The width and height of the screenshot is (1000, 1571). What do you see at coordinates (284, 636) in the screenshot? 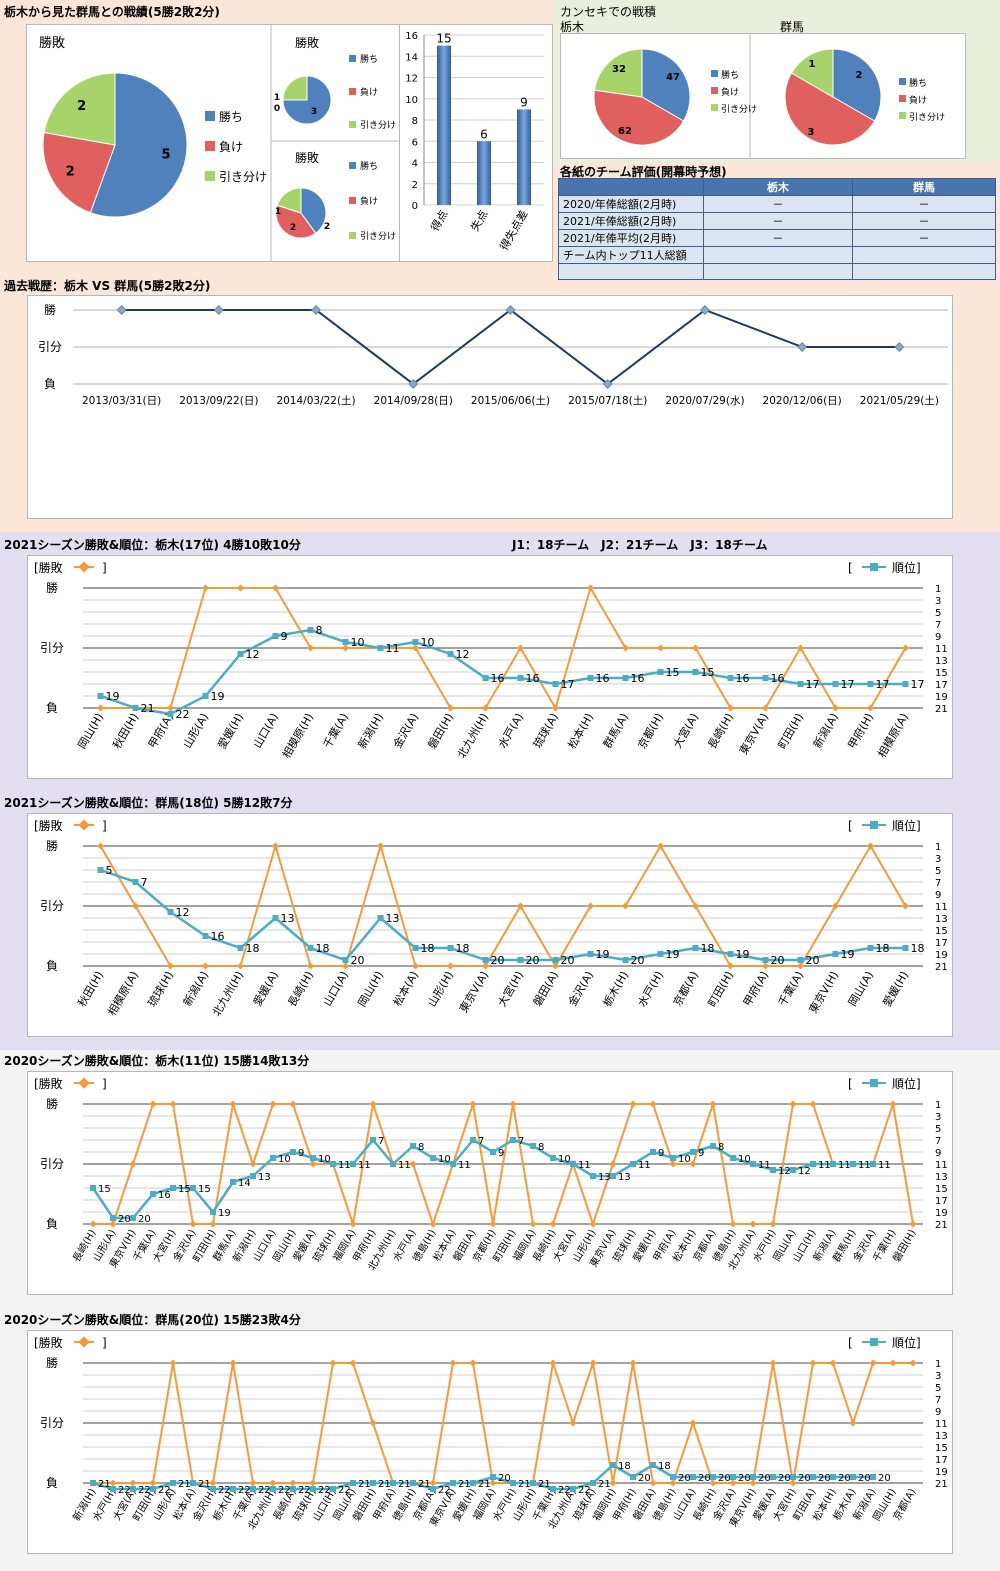
I see `rank-data-label: 9` at bounding box center [284, 636].